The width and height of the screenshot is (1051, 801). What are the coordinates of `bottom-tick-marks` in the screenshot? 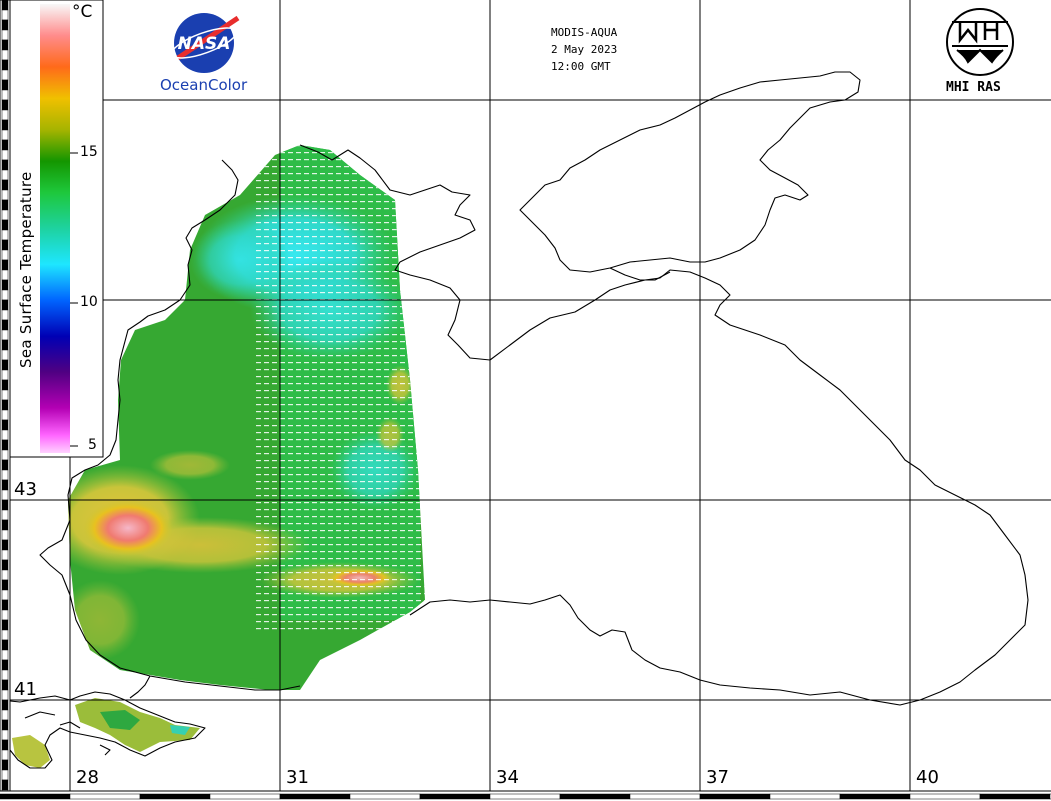 It's located at (525, 796).